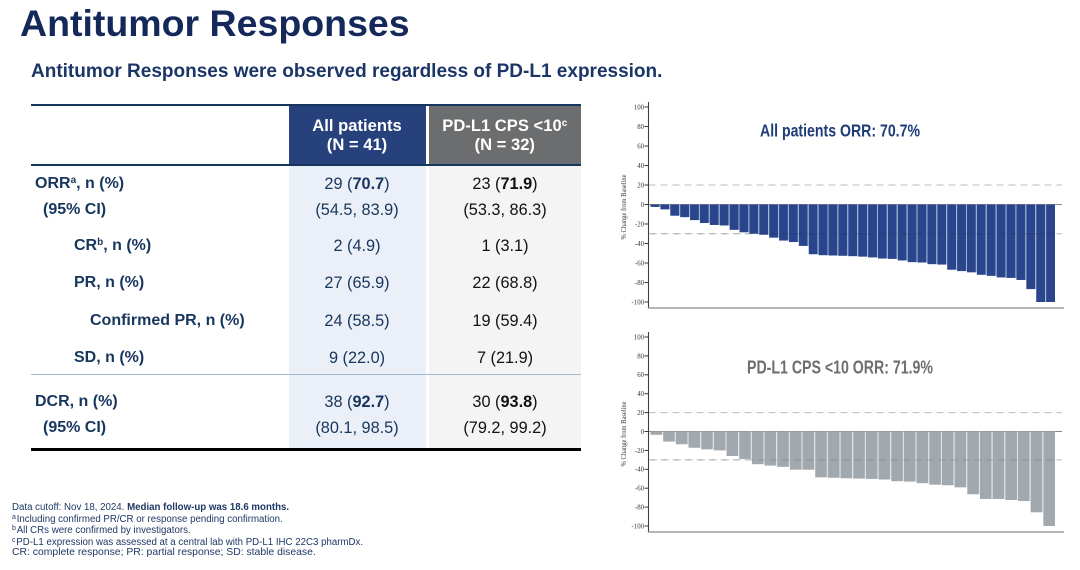  What do you see at coordinates (840, 367) in the screenshot?
I see `svg-text: PD-L1 CPS <10 ORR: 71.9%` at bounding box center [840, 367].